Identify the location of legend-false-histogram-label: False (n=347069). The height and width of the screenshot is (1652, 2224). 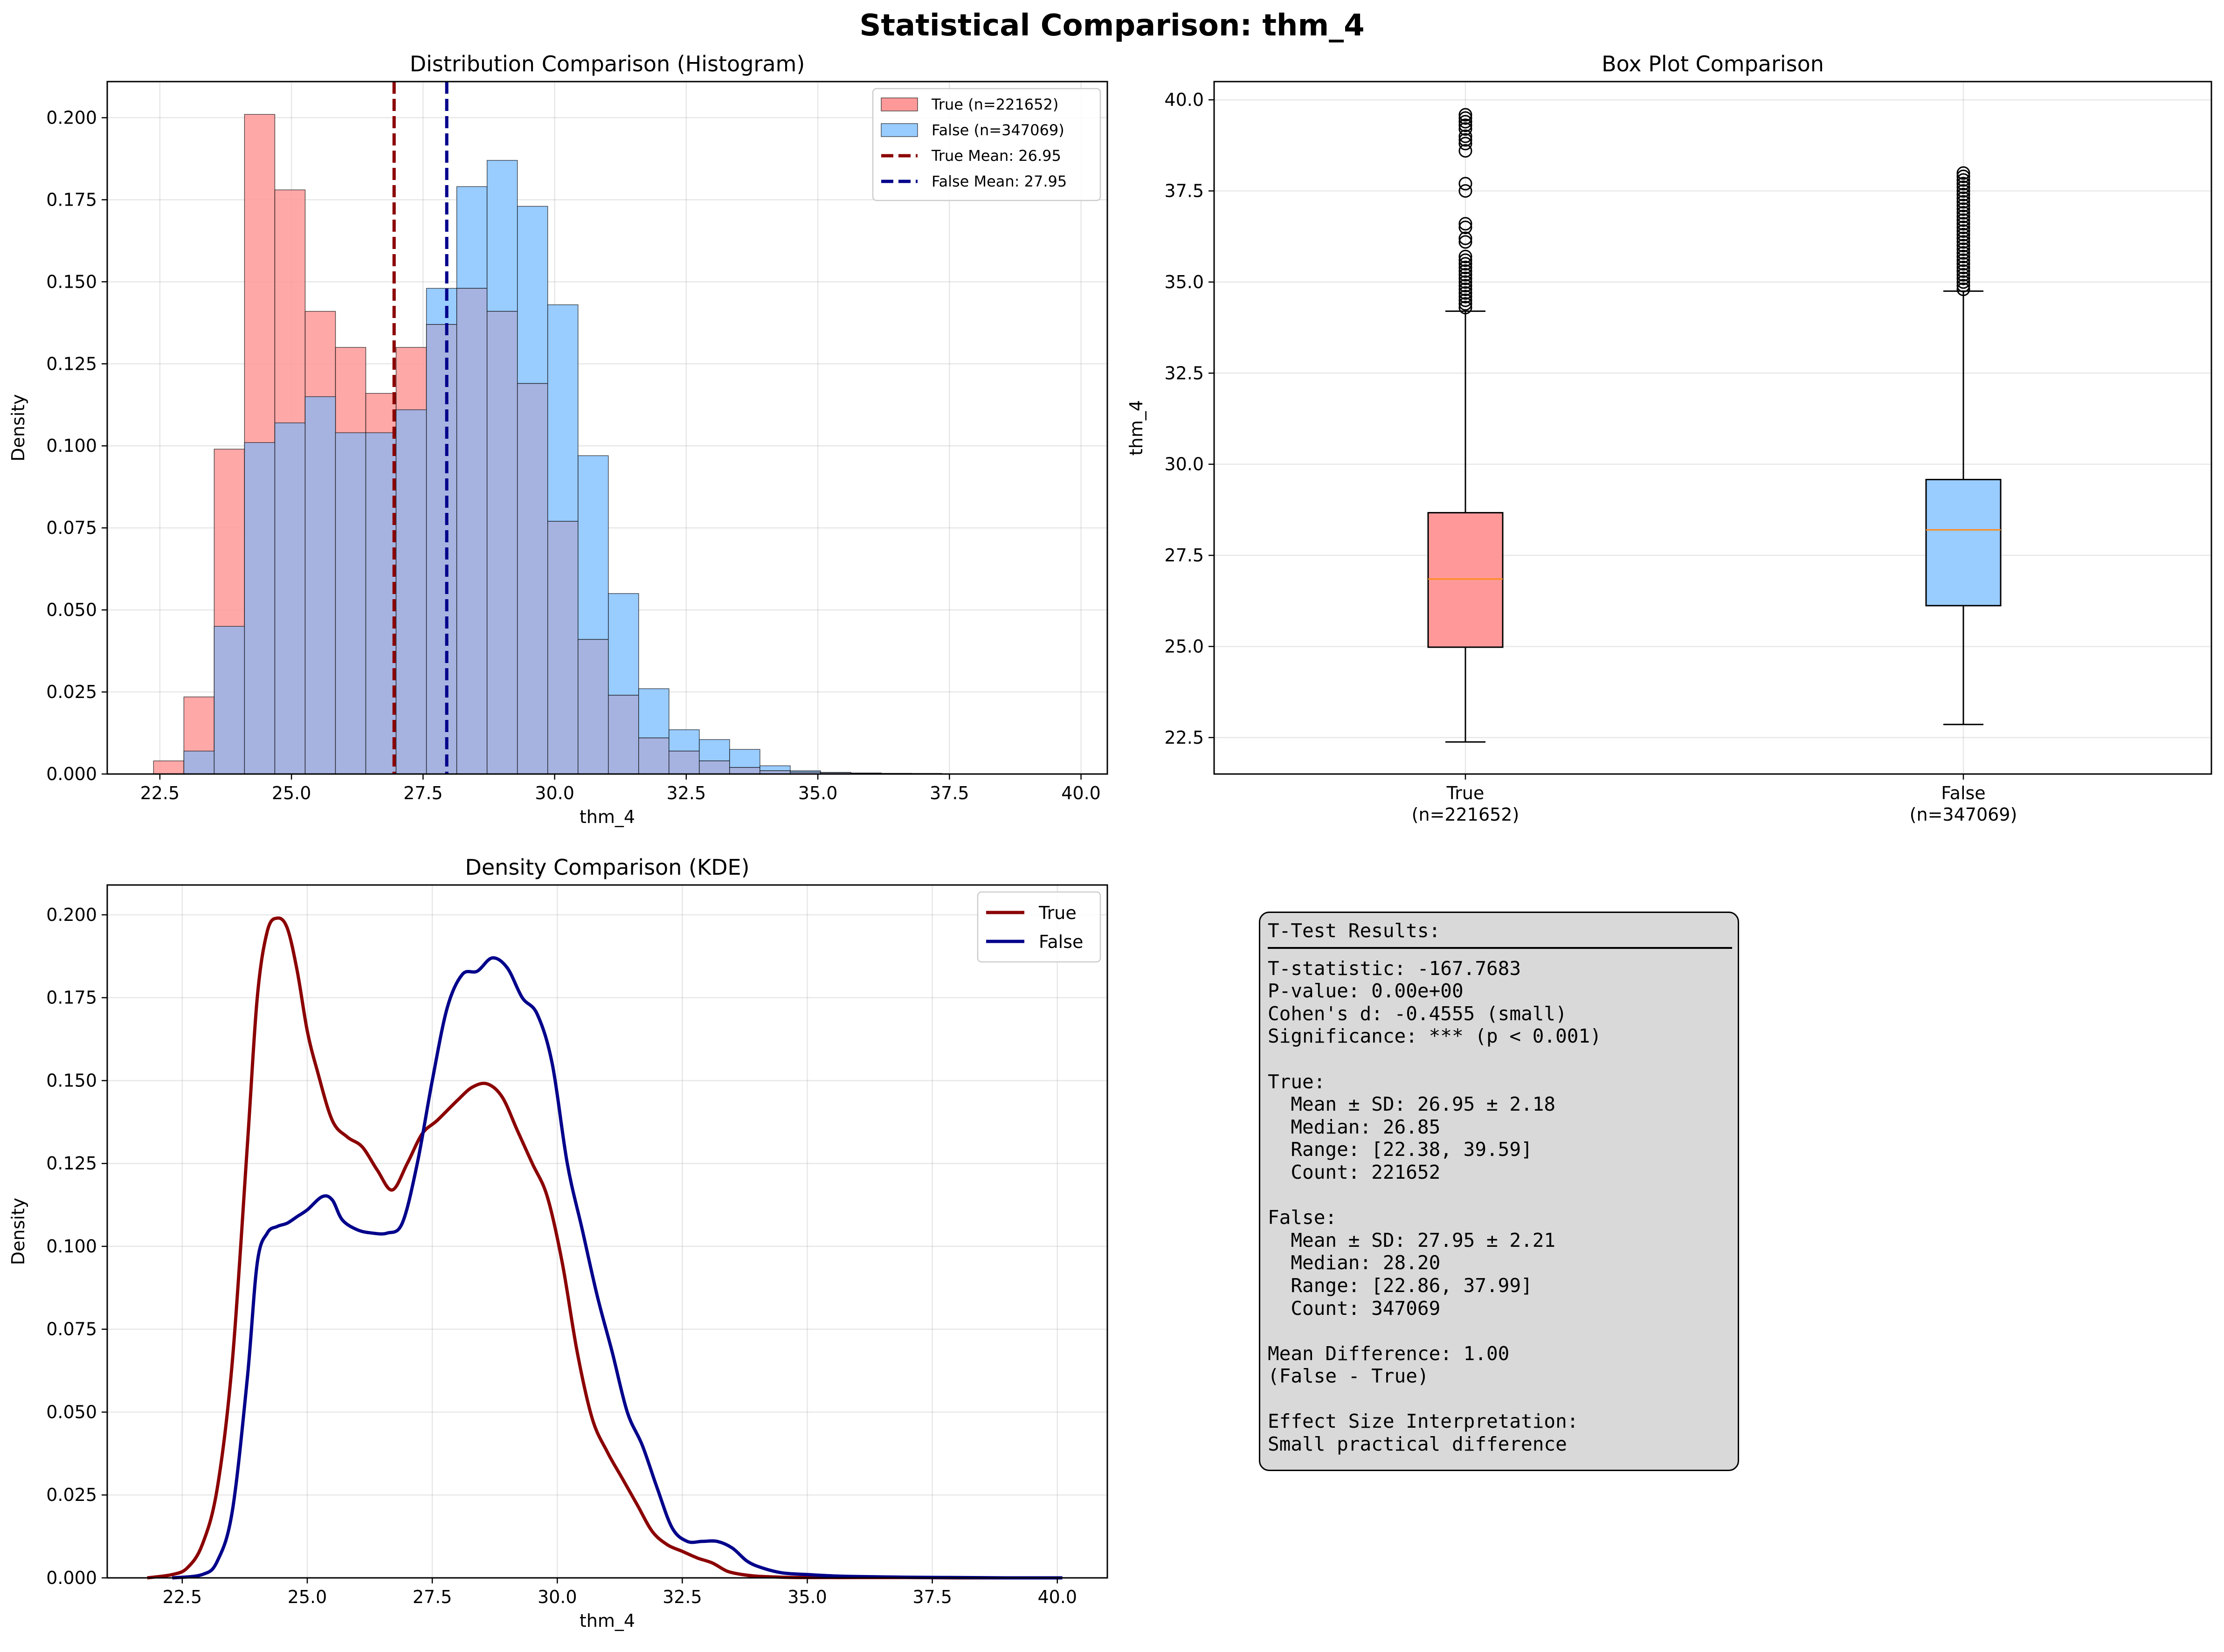
(998, 130).